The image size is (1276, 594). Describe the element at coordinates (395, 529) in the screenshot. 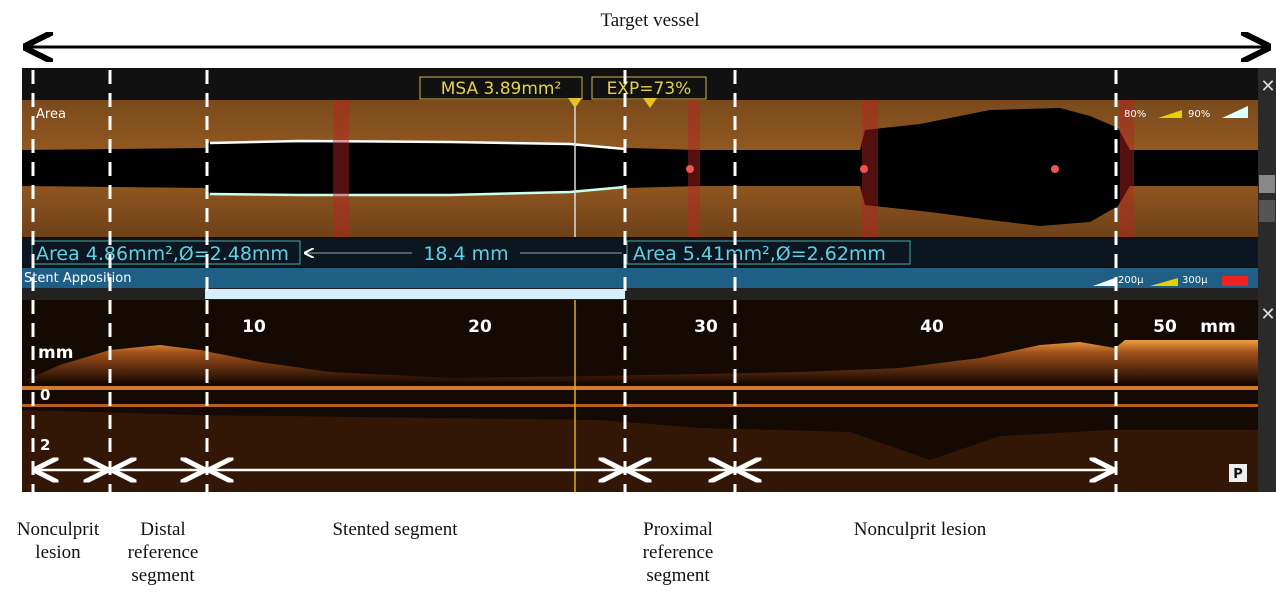

I see `segment-label: Stented segment` at that location.